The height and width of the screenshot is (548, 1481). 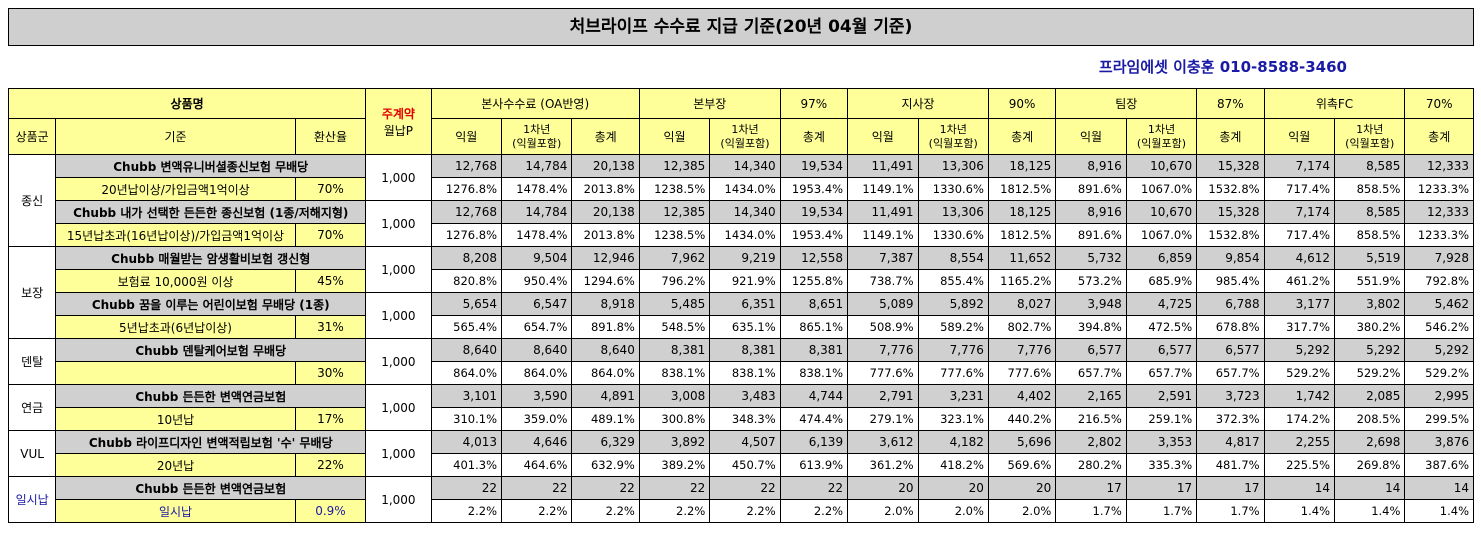 I want to click on commission-value: 1,742, so click(x=1299, y=396).